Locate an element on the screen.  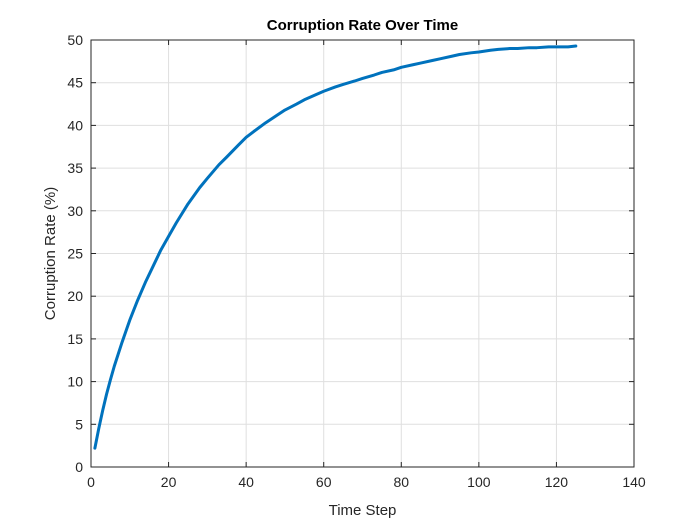
x-axis-label: Time Step is located at coordinates (363, 510).